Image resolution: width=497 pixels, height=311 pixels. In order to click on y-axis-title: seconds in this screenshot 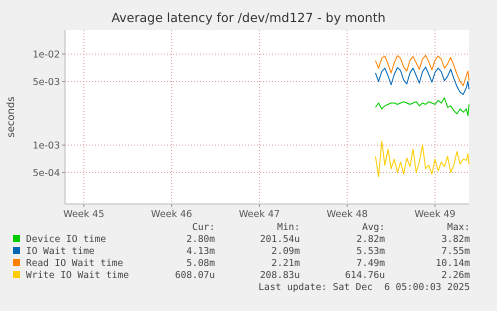, I will do `click(11, 117)`.